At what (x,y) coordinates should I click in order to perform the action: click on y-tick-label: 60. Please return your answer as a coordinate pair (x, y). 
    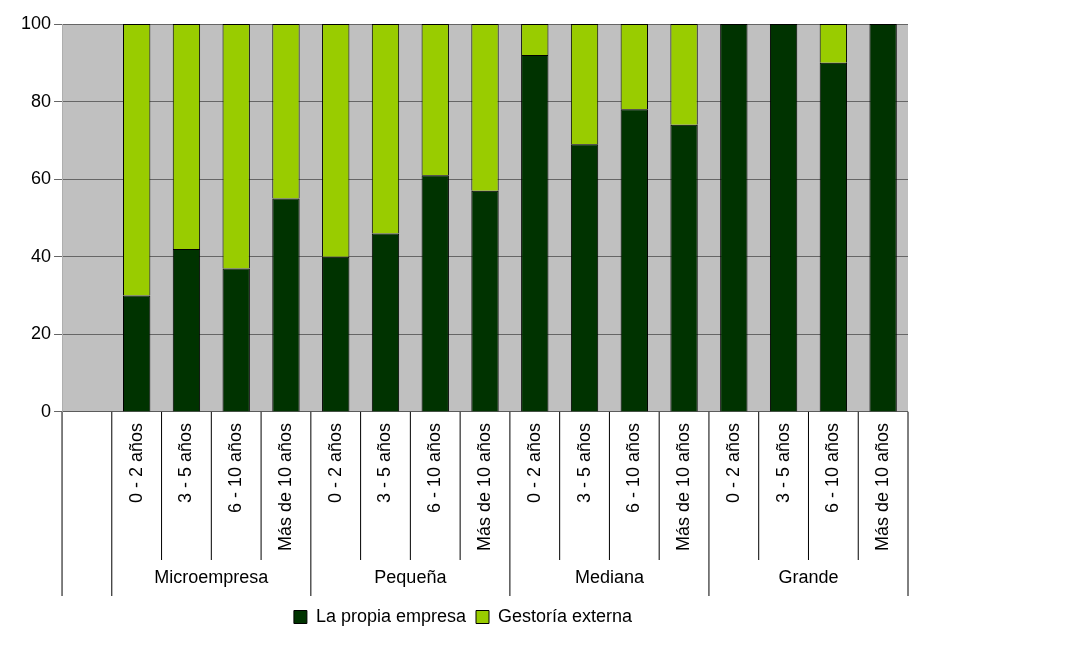
    Looking at the image, I should click on (41, 178).